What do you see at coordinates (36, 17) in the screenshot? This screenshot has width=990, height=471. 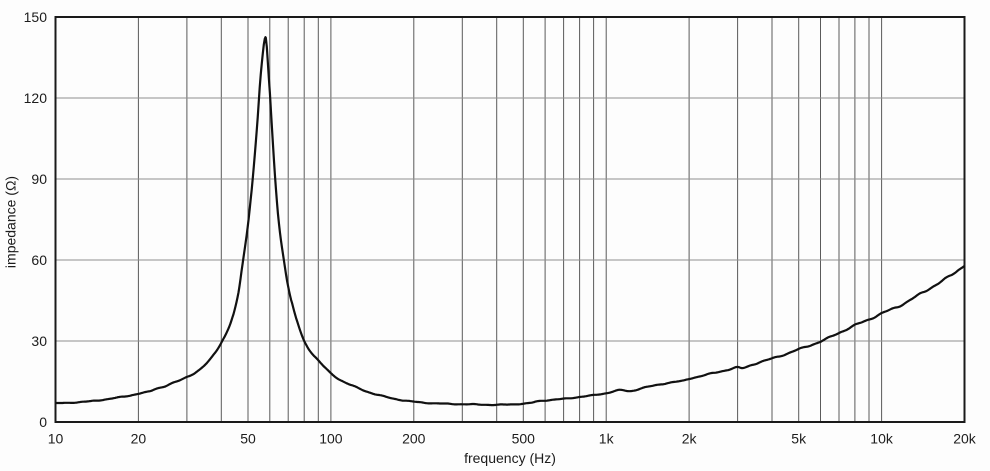 I see `svg-text: 150` at bounding box center [36, 17].